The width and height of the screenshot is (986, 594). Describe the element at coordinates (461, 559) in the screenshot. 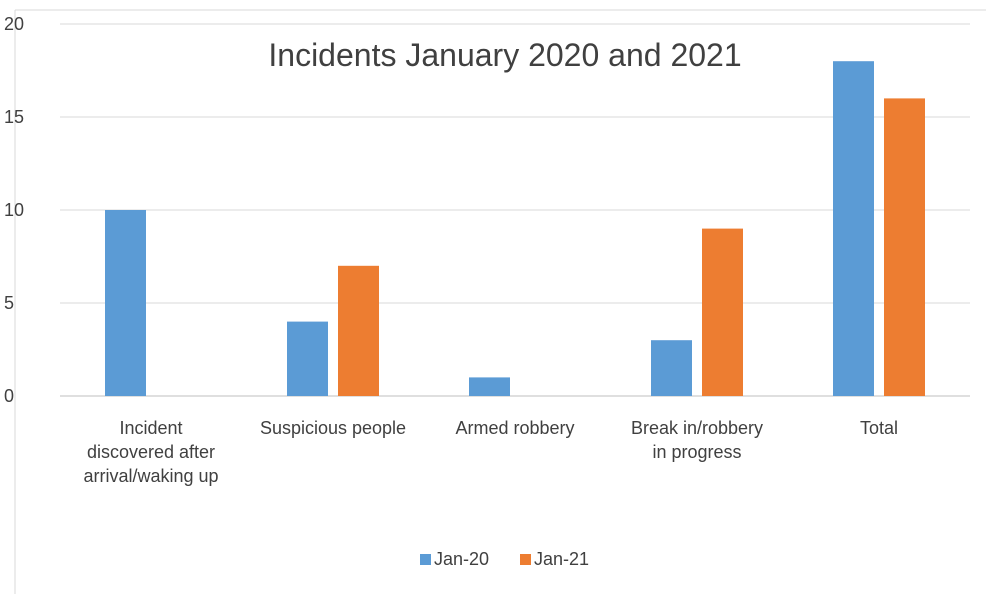

I see `legend-label-jan-20: Jan-20` at that location.